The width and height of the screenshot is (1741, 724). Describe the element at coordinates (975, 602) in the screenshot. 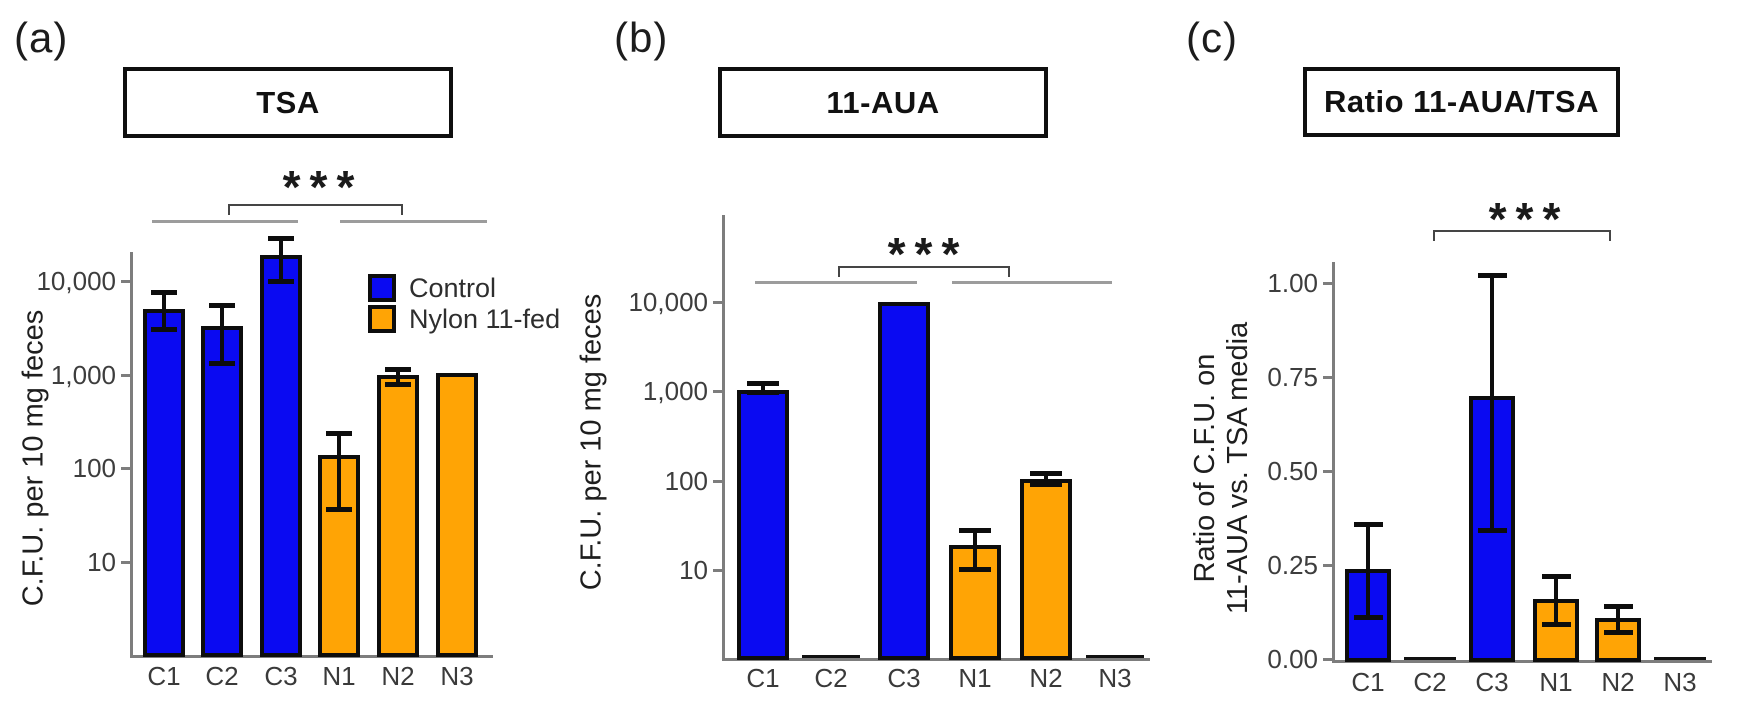

I see `bar-N1` at that location.